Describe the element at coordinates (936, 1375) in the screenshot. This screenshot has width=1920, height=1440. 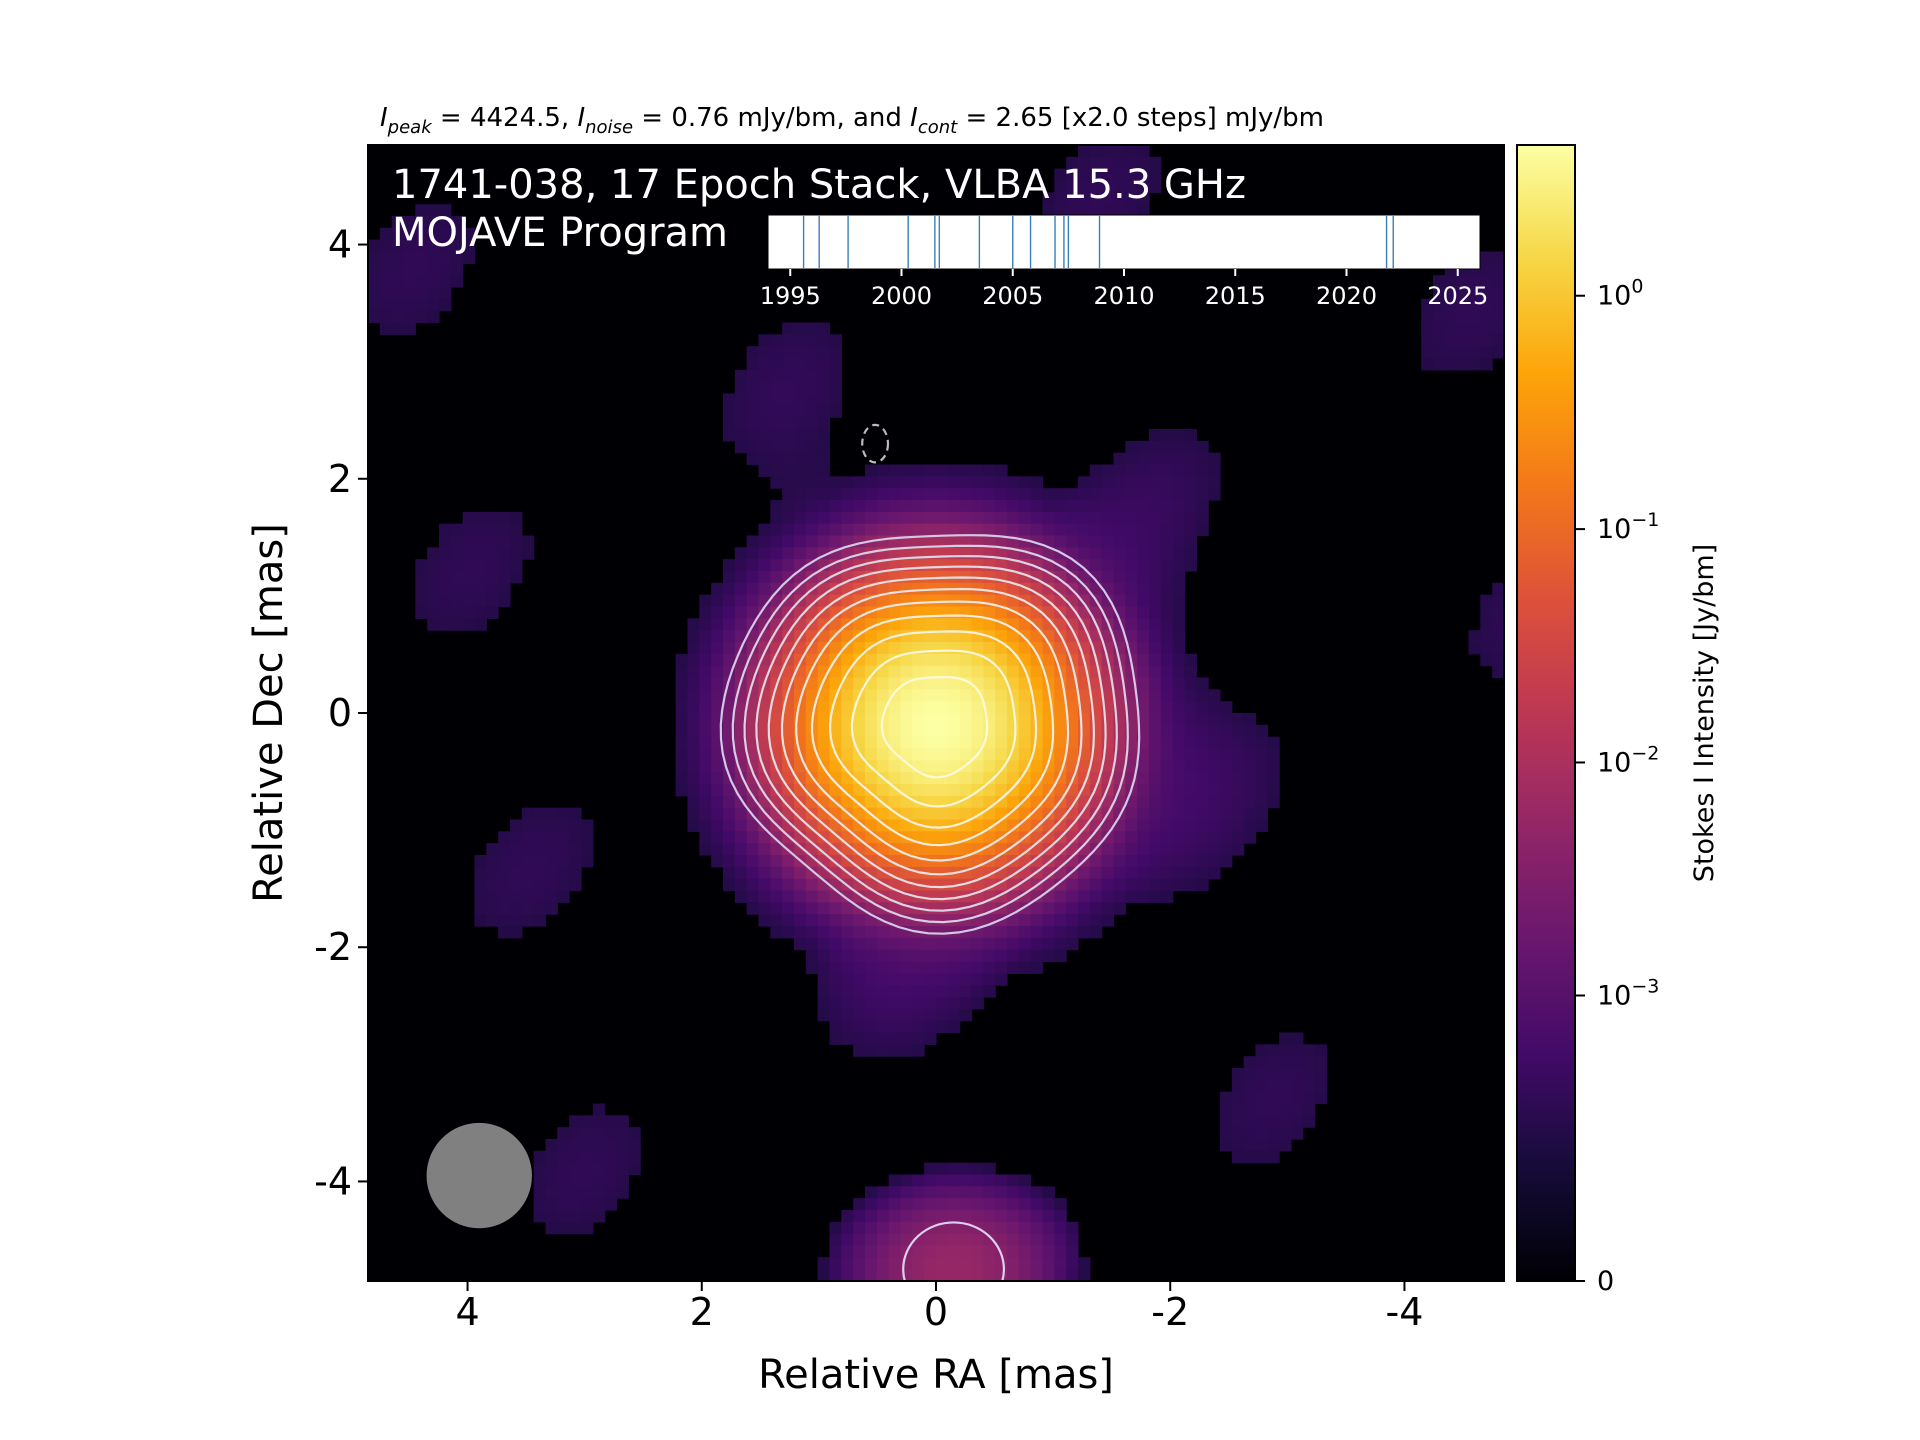
I see `x-axis-label: Relative RA [mas]` at that location.